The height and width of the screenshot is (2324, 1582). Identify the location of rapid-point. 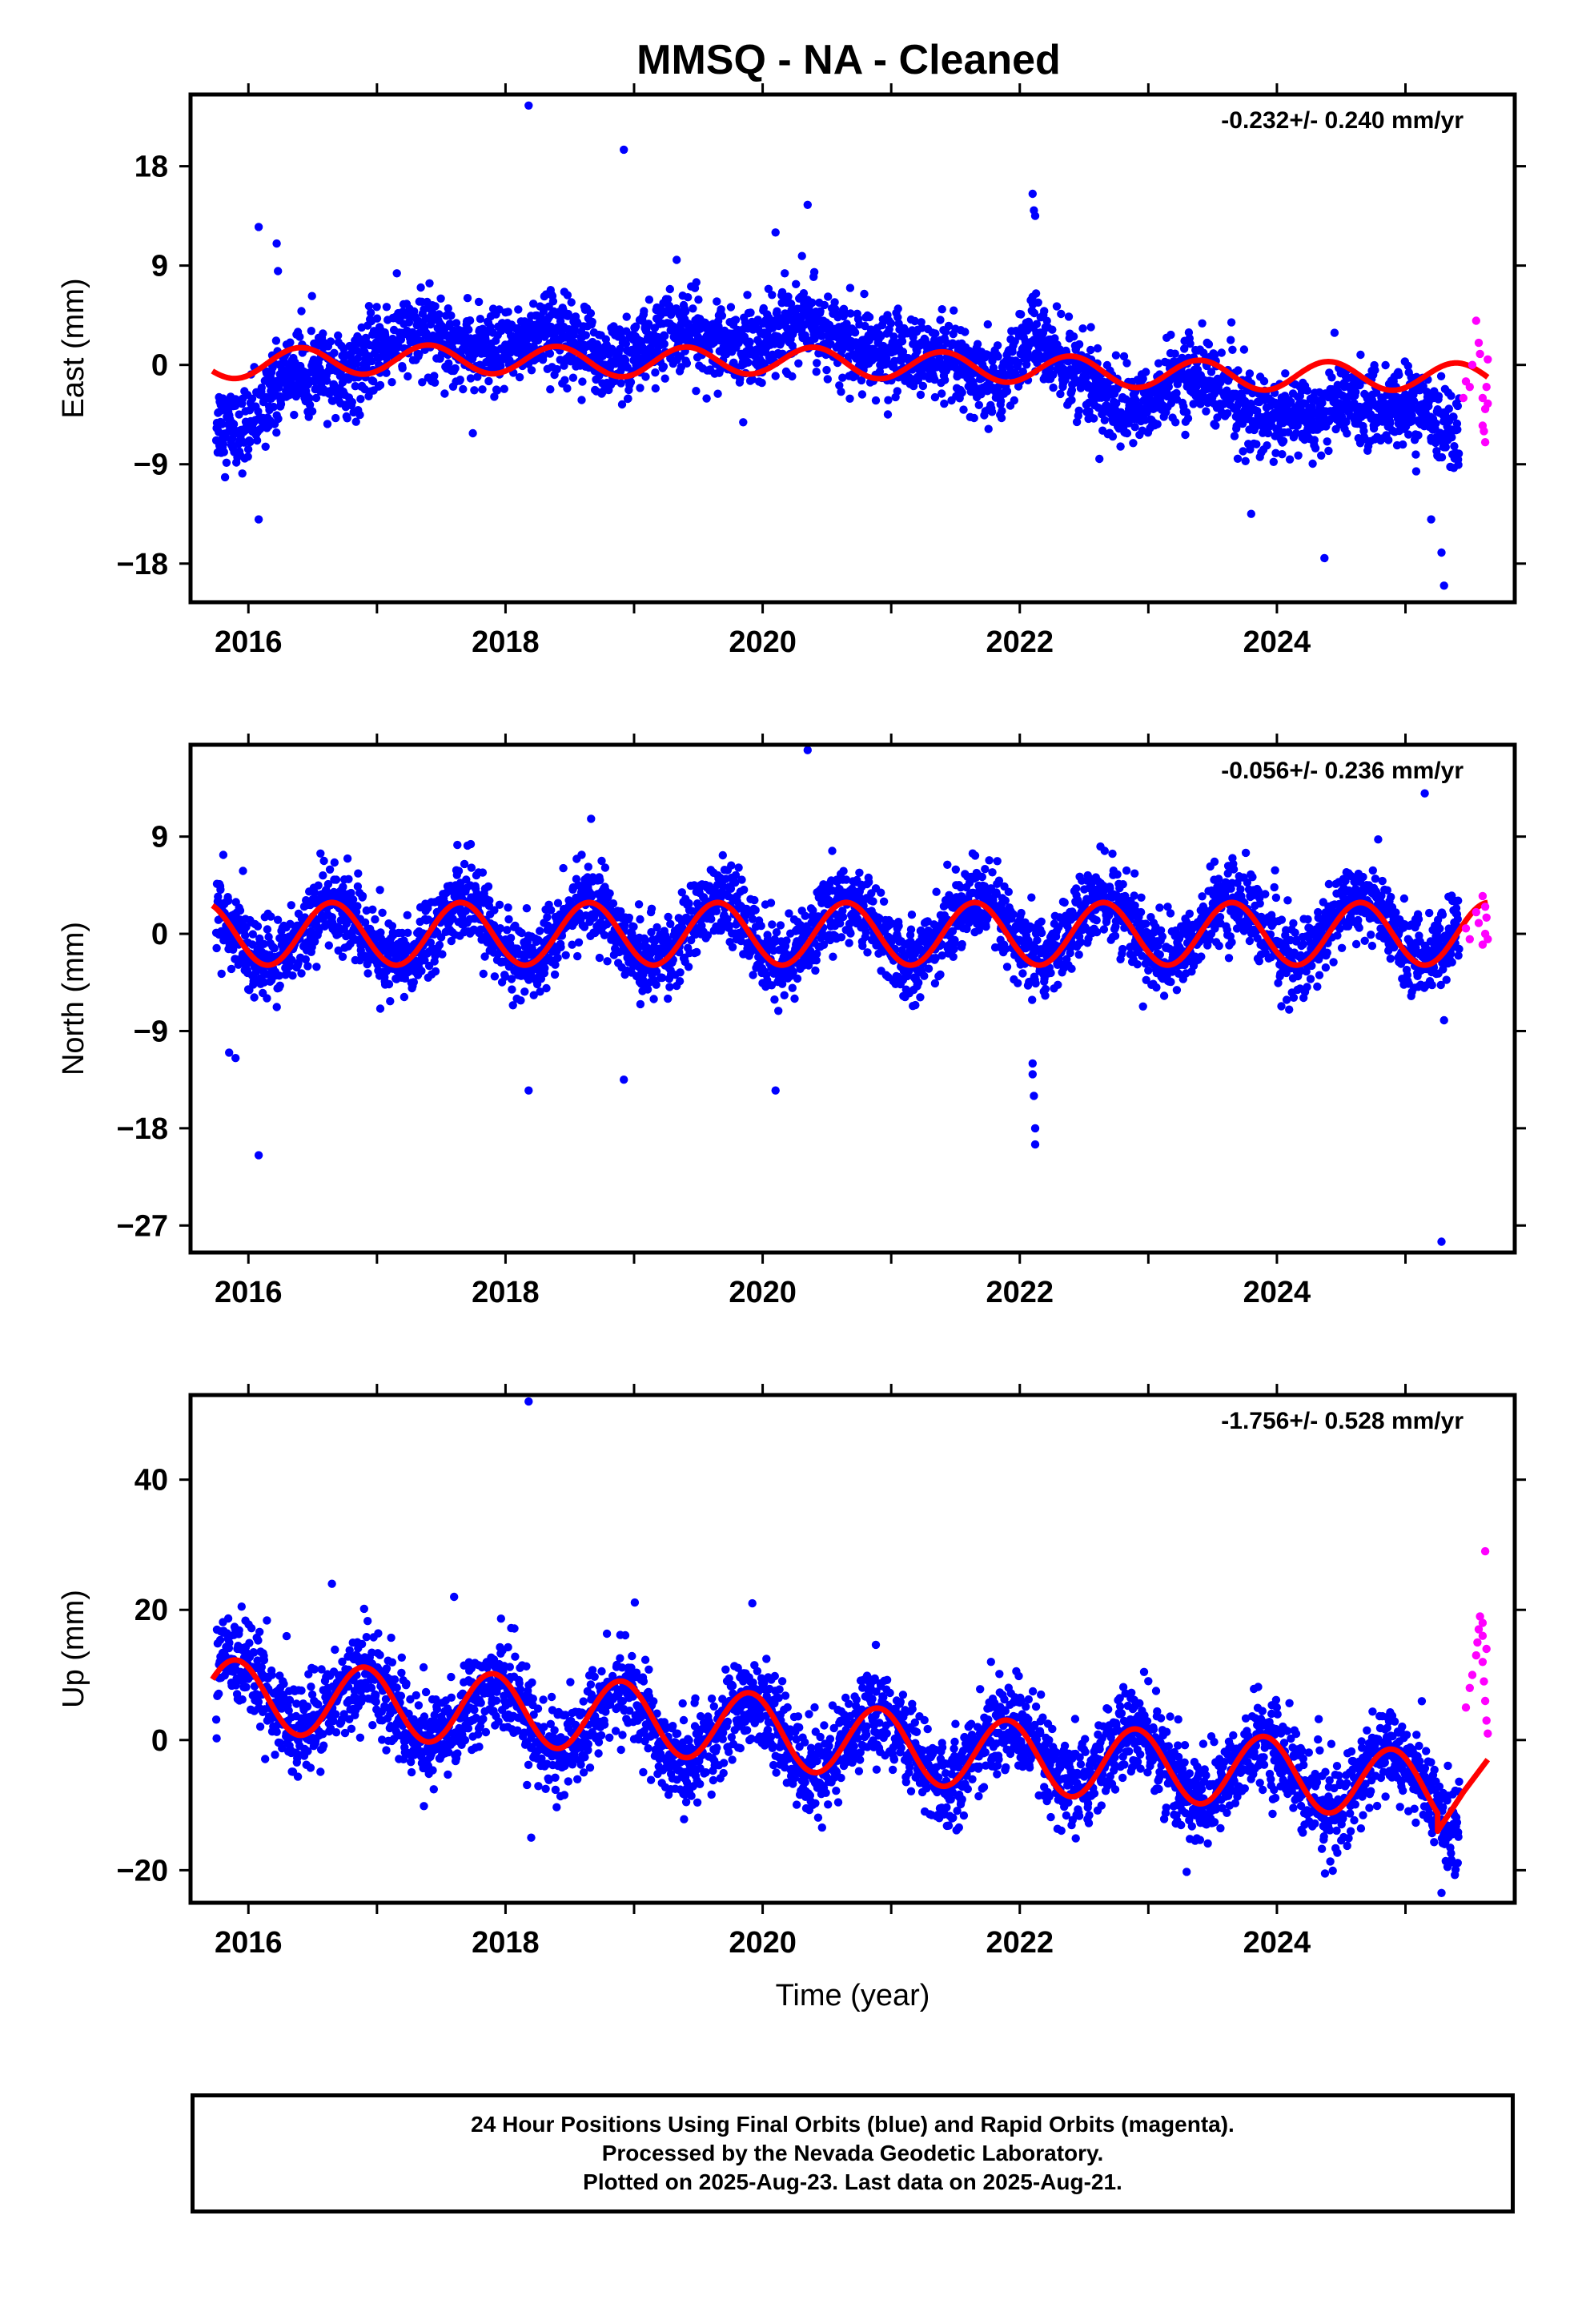
(1472, 364).